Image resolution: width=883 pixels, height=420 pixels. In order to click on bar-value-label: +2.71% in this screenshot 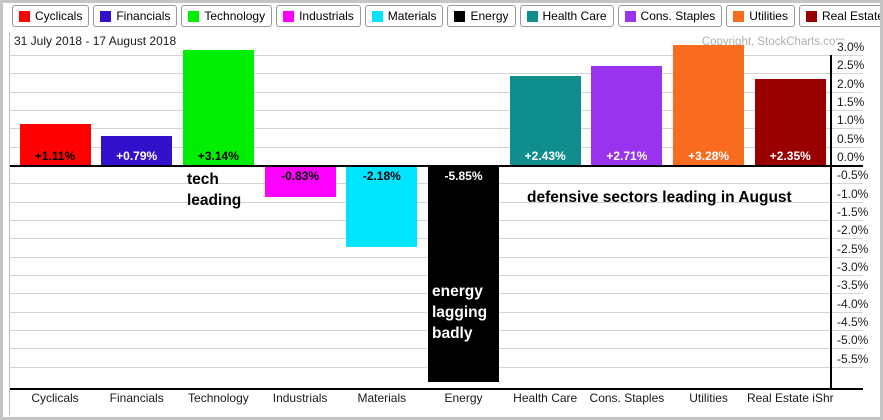, I will do `click(627, 155)`.